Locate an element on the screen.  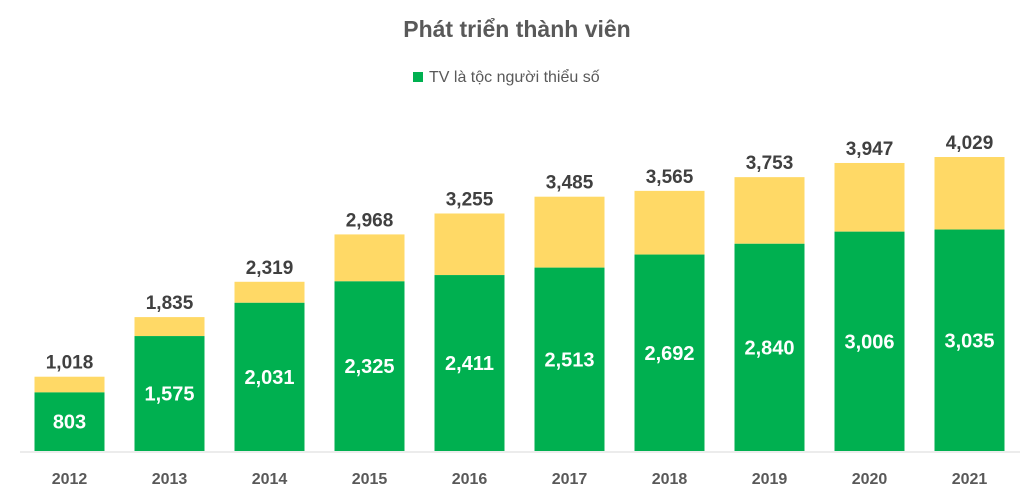
data-label-total: 3,947 is located at coordinates (870, 149).